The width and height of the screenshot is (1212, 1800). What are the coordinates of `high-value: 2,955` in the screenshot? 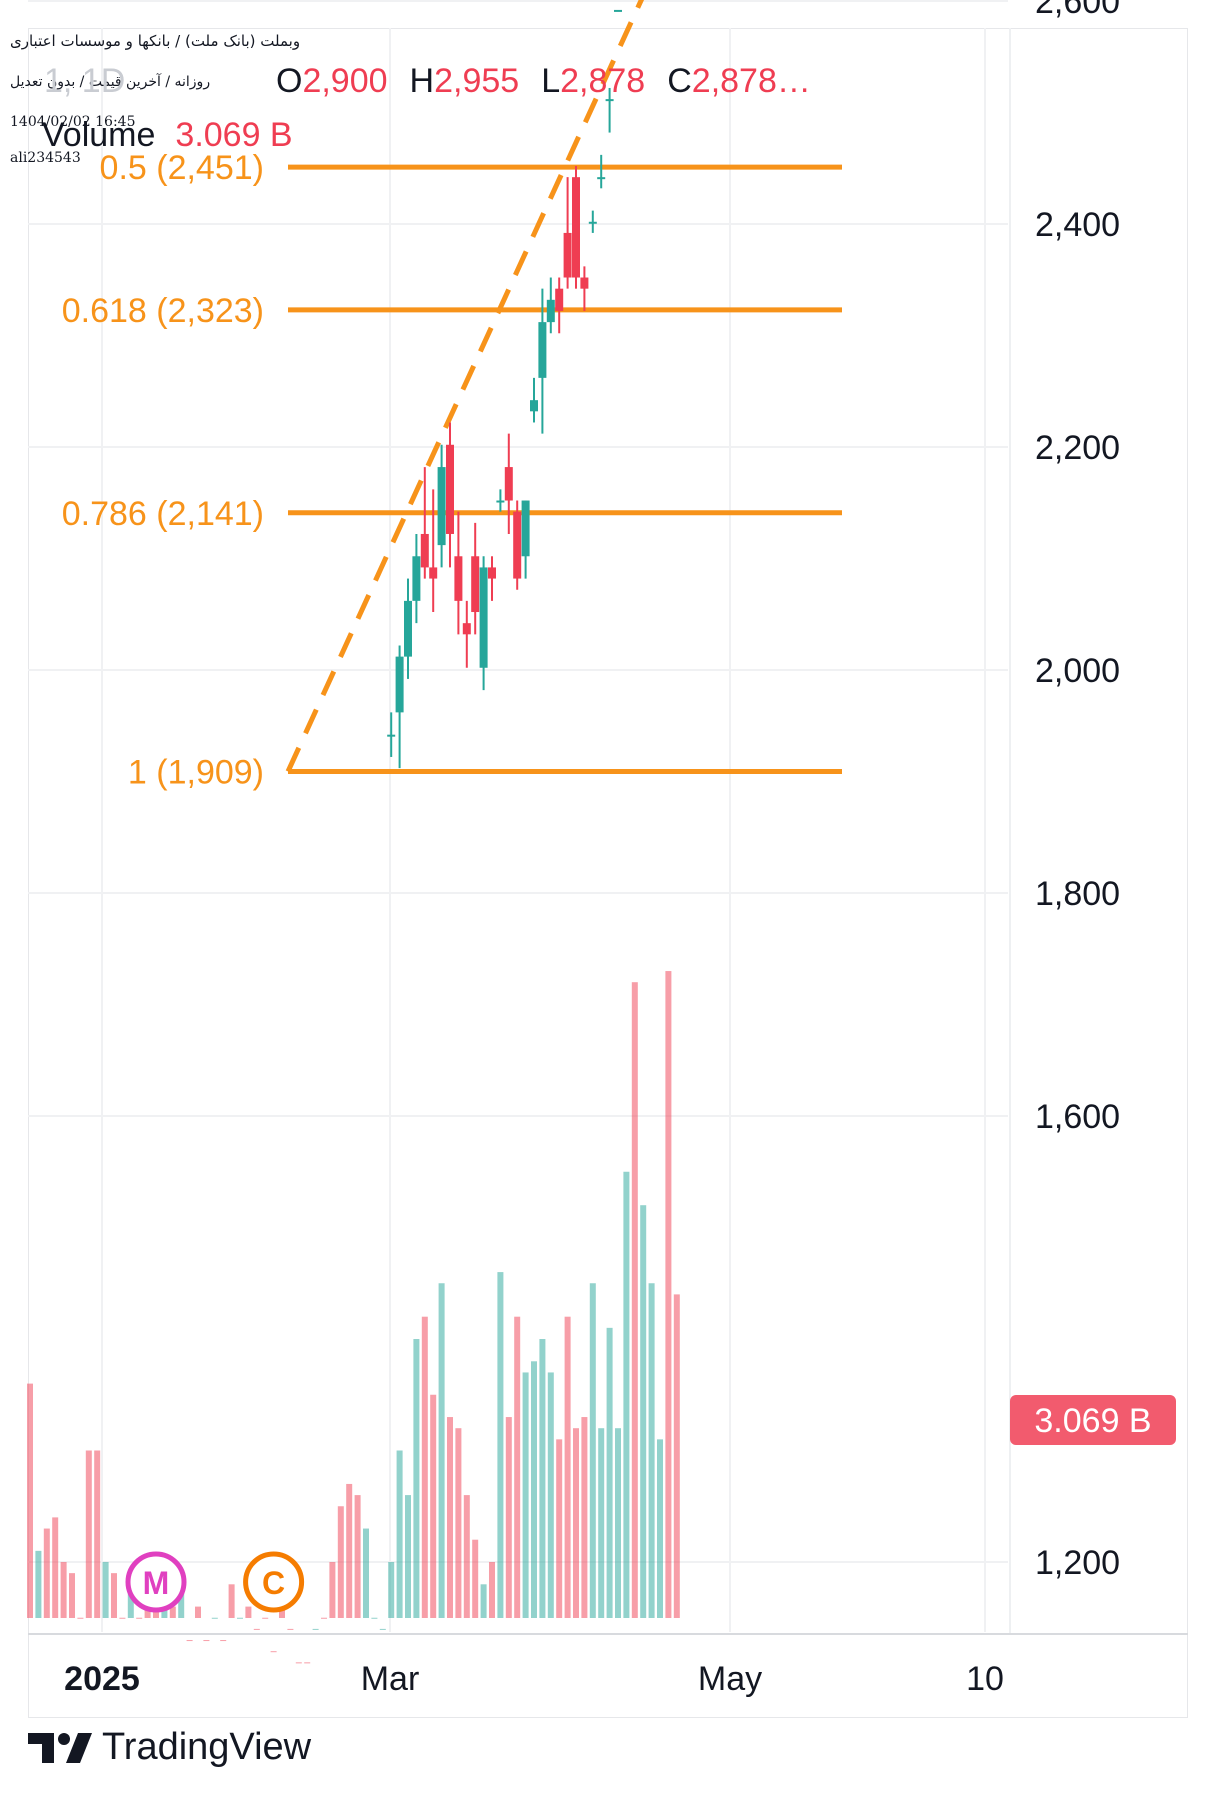 It's located at (477, 81).